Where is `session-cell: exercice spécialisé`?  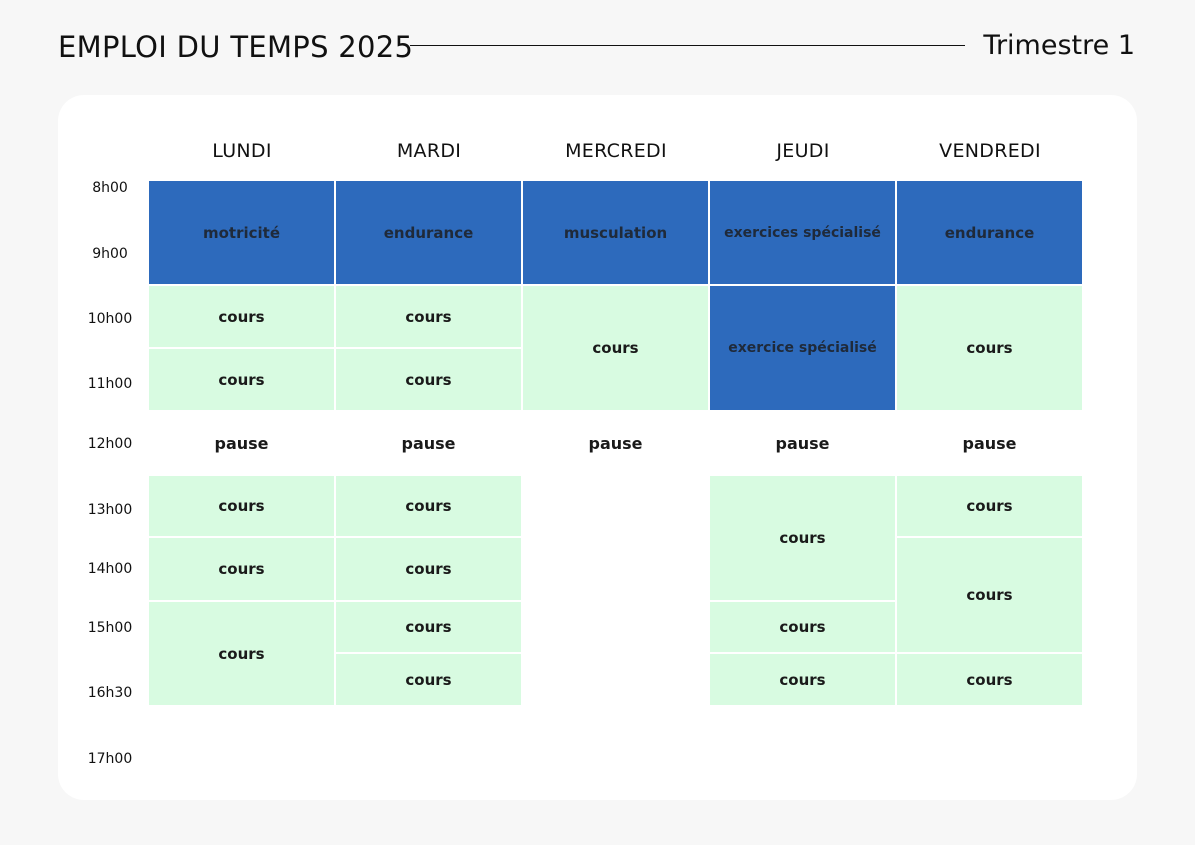
session-cell: exercice spécialisé is located at coordinates (802, 348).